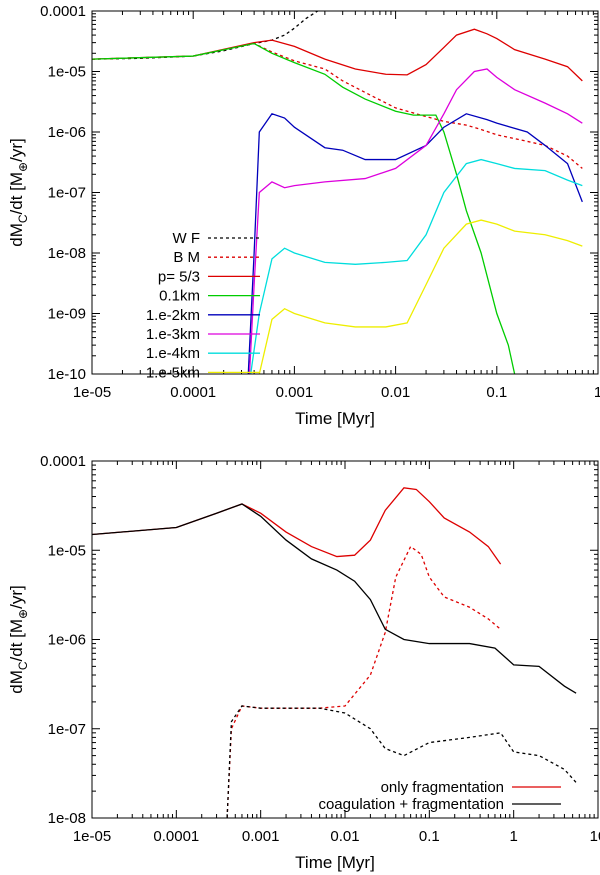 This screenshot has width=600, height=875. What do you see at coordinates (411, 804) in the screenshot?
I see `legend-label: coagulation + fragmentation` at bounding box center [411, 804].